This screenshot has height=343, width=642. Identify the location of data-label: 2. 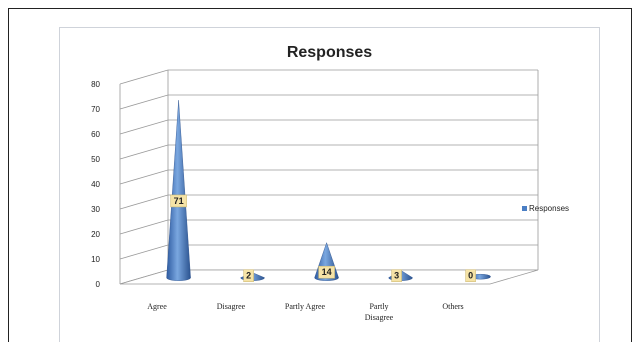
(248, 276).